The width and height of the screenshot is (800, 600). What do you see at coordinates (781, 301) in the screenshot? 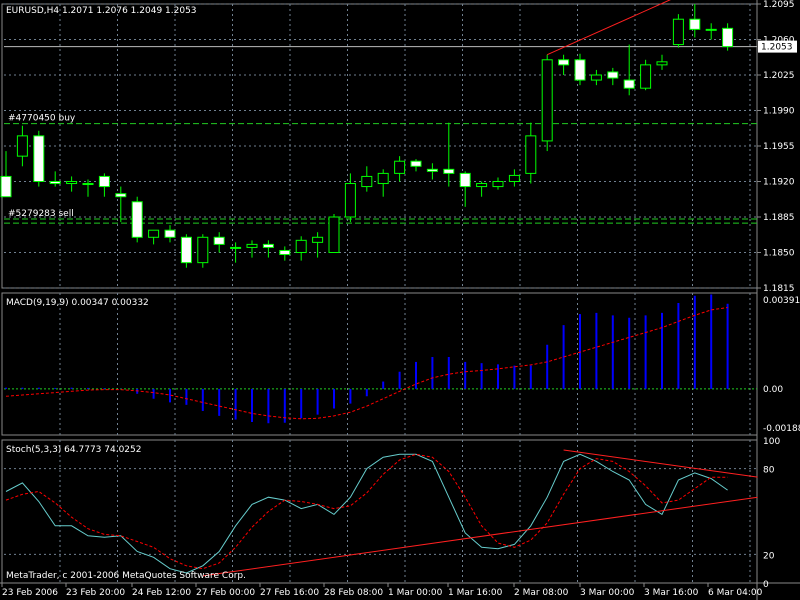
I see `macd-axis-tick: 0.00391` at bounding box center [781, 301].